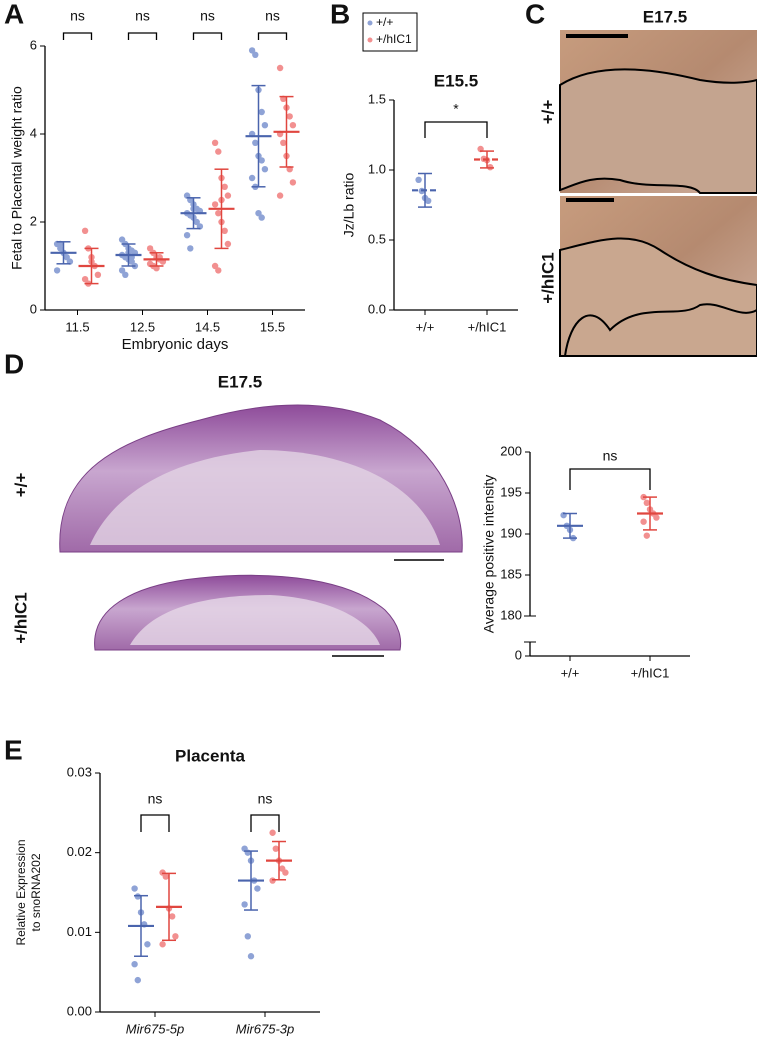  I want to click on y-tick-label: 0, so click(518, 654).